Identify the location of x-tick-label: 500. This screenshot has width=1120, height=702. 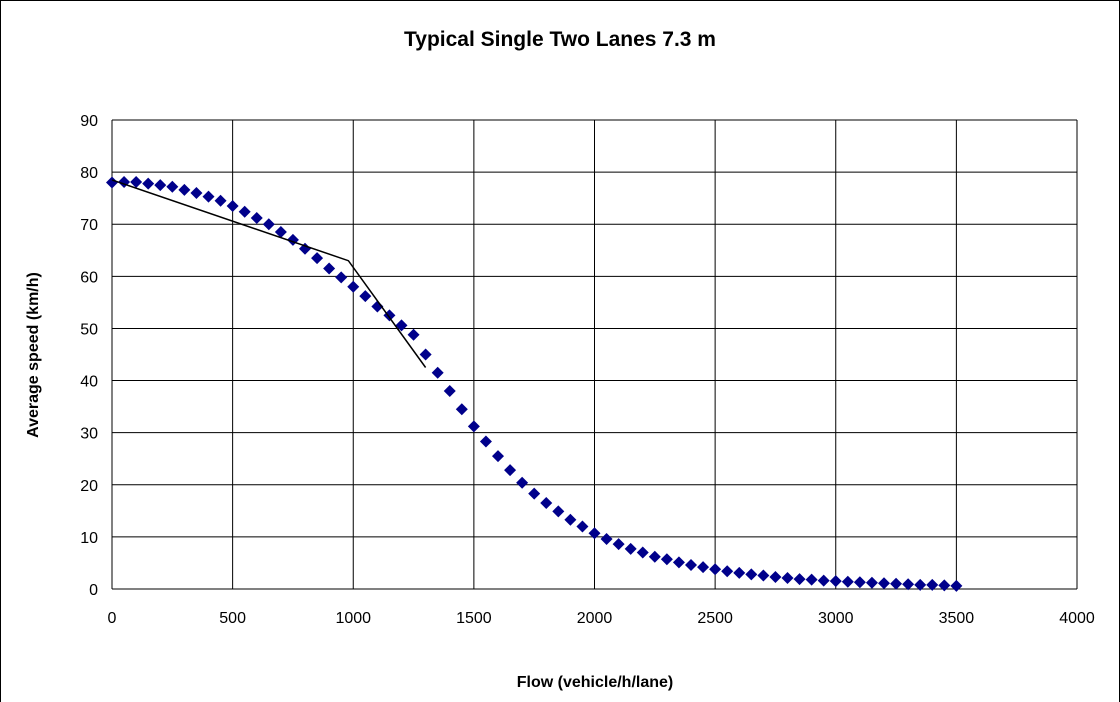
(232, 618).